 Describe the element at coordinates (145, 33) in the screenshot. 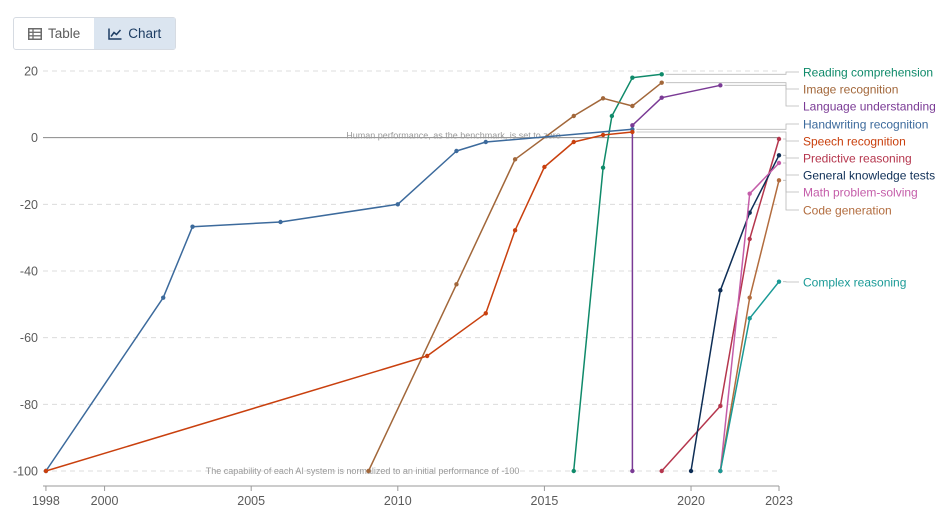

I see `tab-chart-label: Chart` at that location.